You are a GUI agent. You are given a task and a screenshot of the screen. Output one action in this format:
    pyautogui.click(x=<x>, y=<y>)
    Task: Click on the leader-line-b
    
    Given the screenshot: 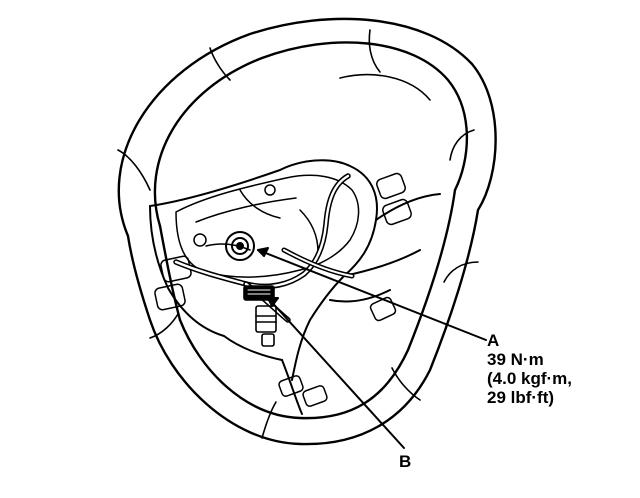 What is the action you would take?
    pyautogui.click(x=336, y=373)
    